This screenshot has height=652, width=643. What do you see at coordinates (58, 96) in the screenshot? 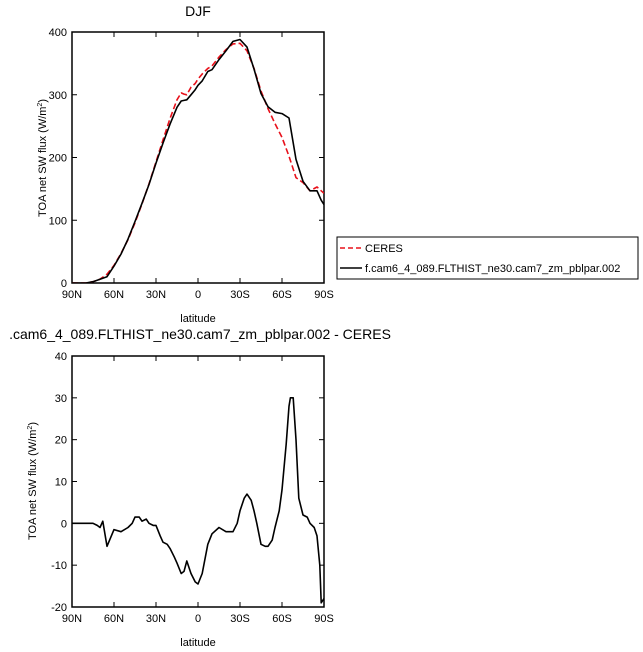
I see `y-tick-label: 300` at bounding box center [58, 96].